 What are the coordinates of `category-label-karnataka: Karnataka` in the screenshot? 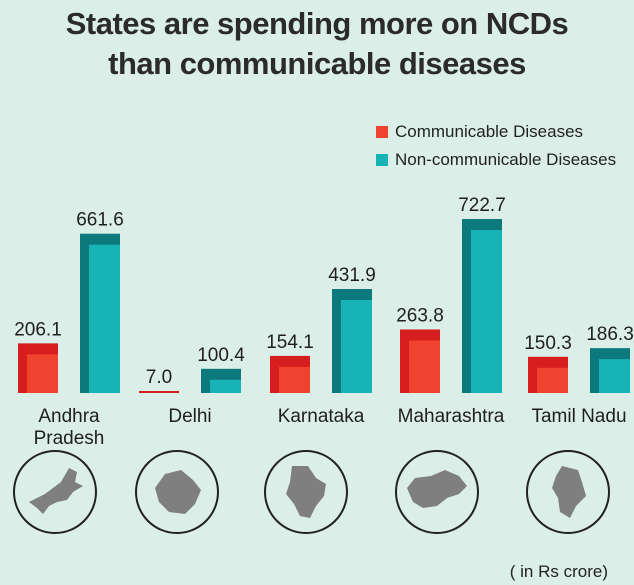 It's located at (321, 416).